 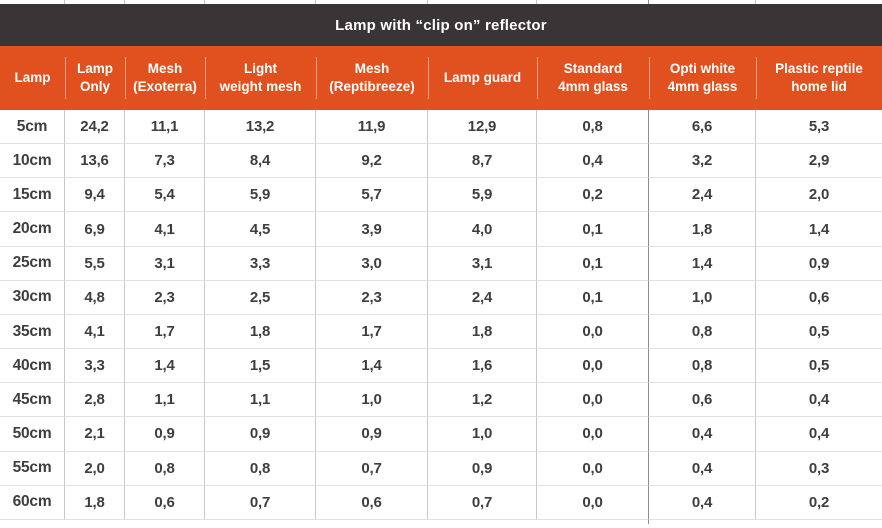 What do you see at coordinates (95, 195) in the screenshot?
I see `value-cell-15cm-lamp-only: 9,4` at bounding box center [95, 195].